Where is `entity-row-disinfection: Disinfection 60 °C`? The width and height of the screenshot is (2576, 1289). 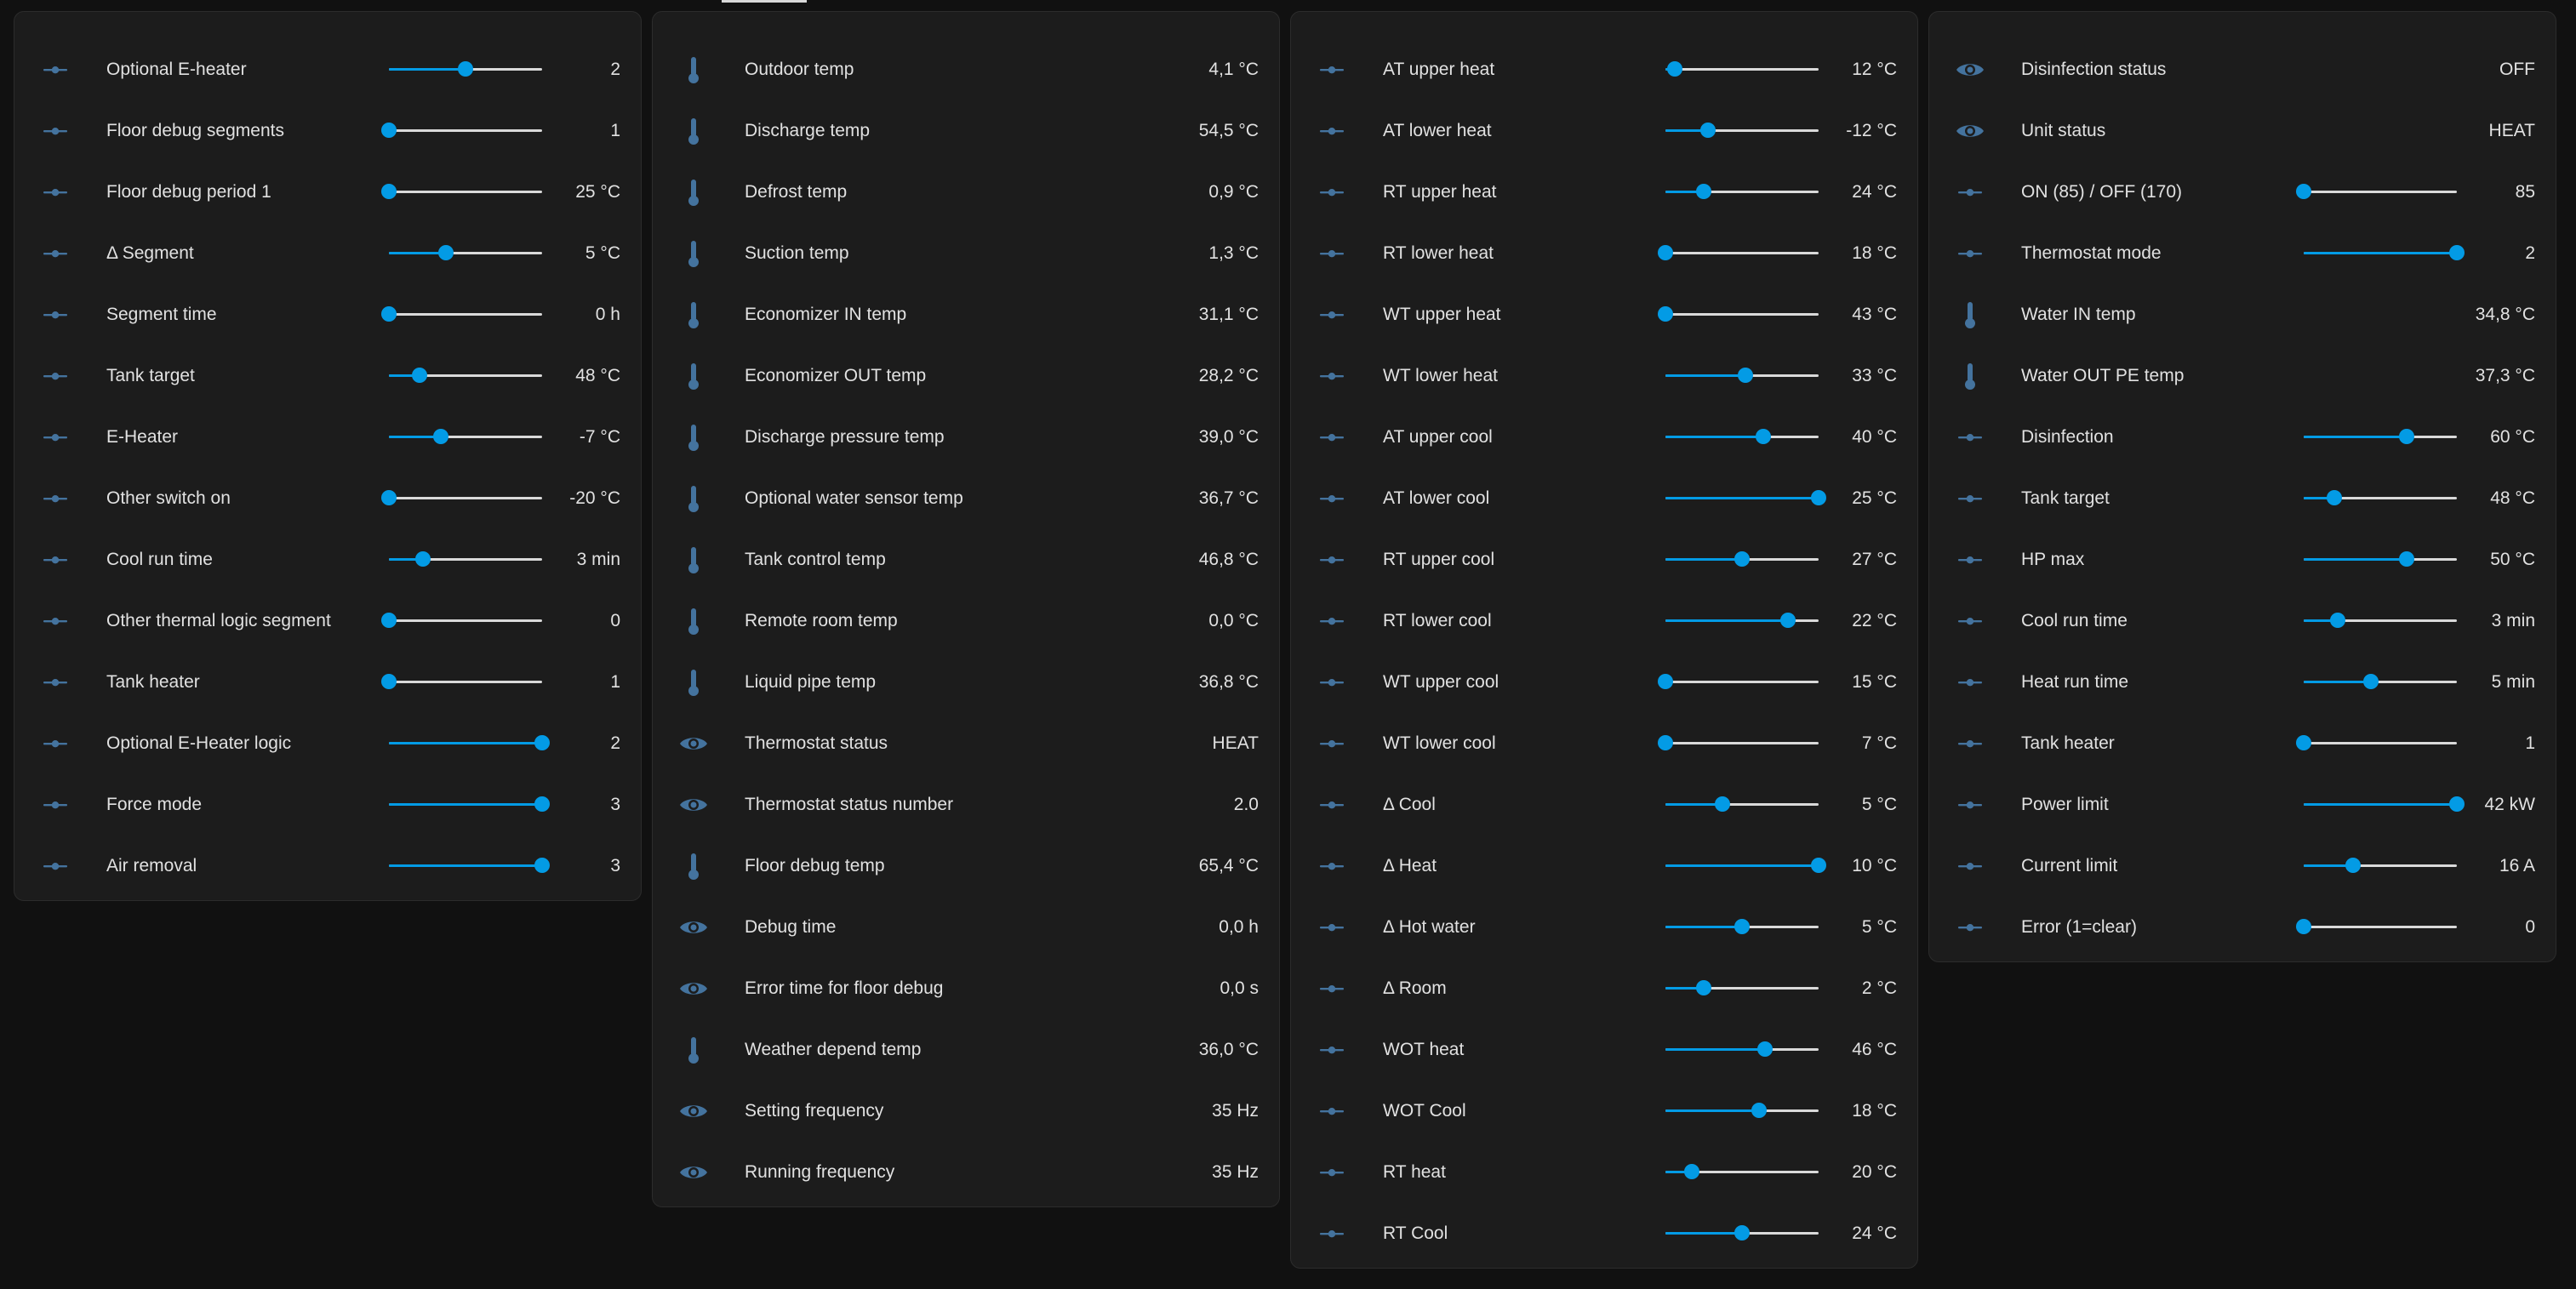
entity-row-disinfection: Disinfection 60 °C is located at coordinates (2242, 437).